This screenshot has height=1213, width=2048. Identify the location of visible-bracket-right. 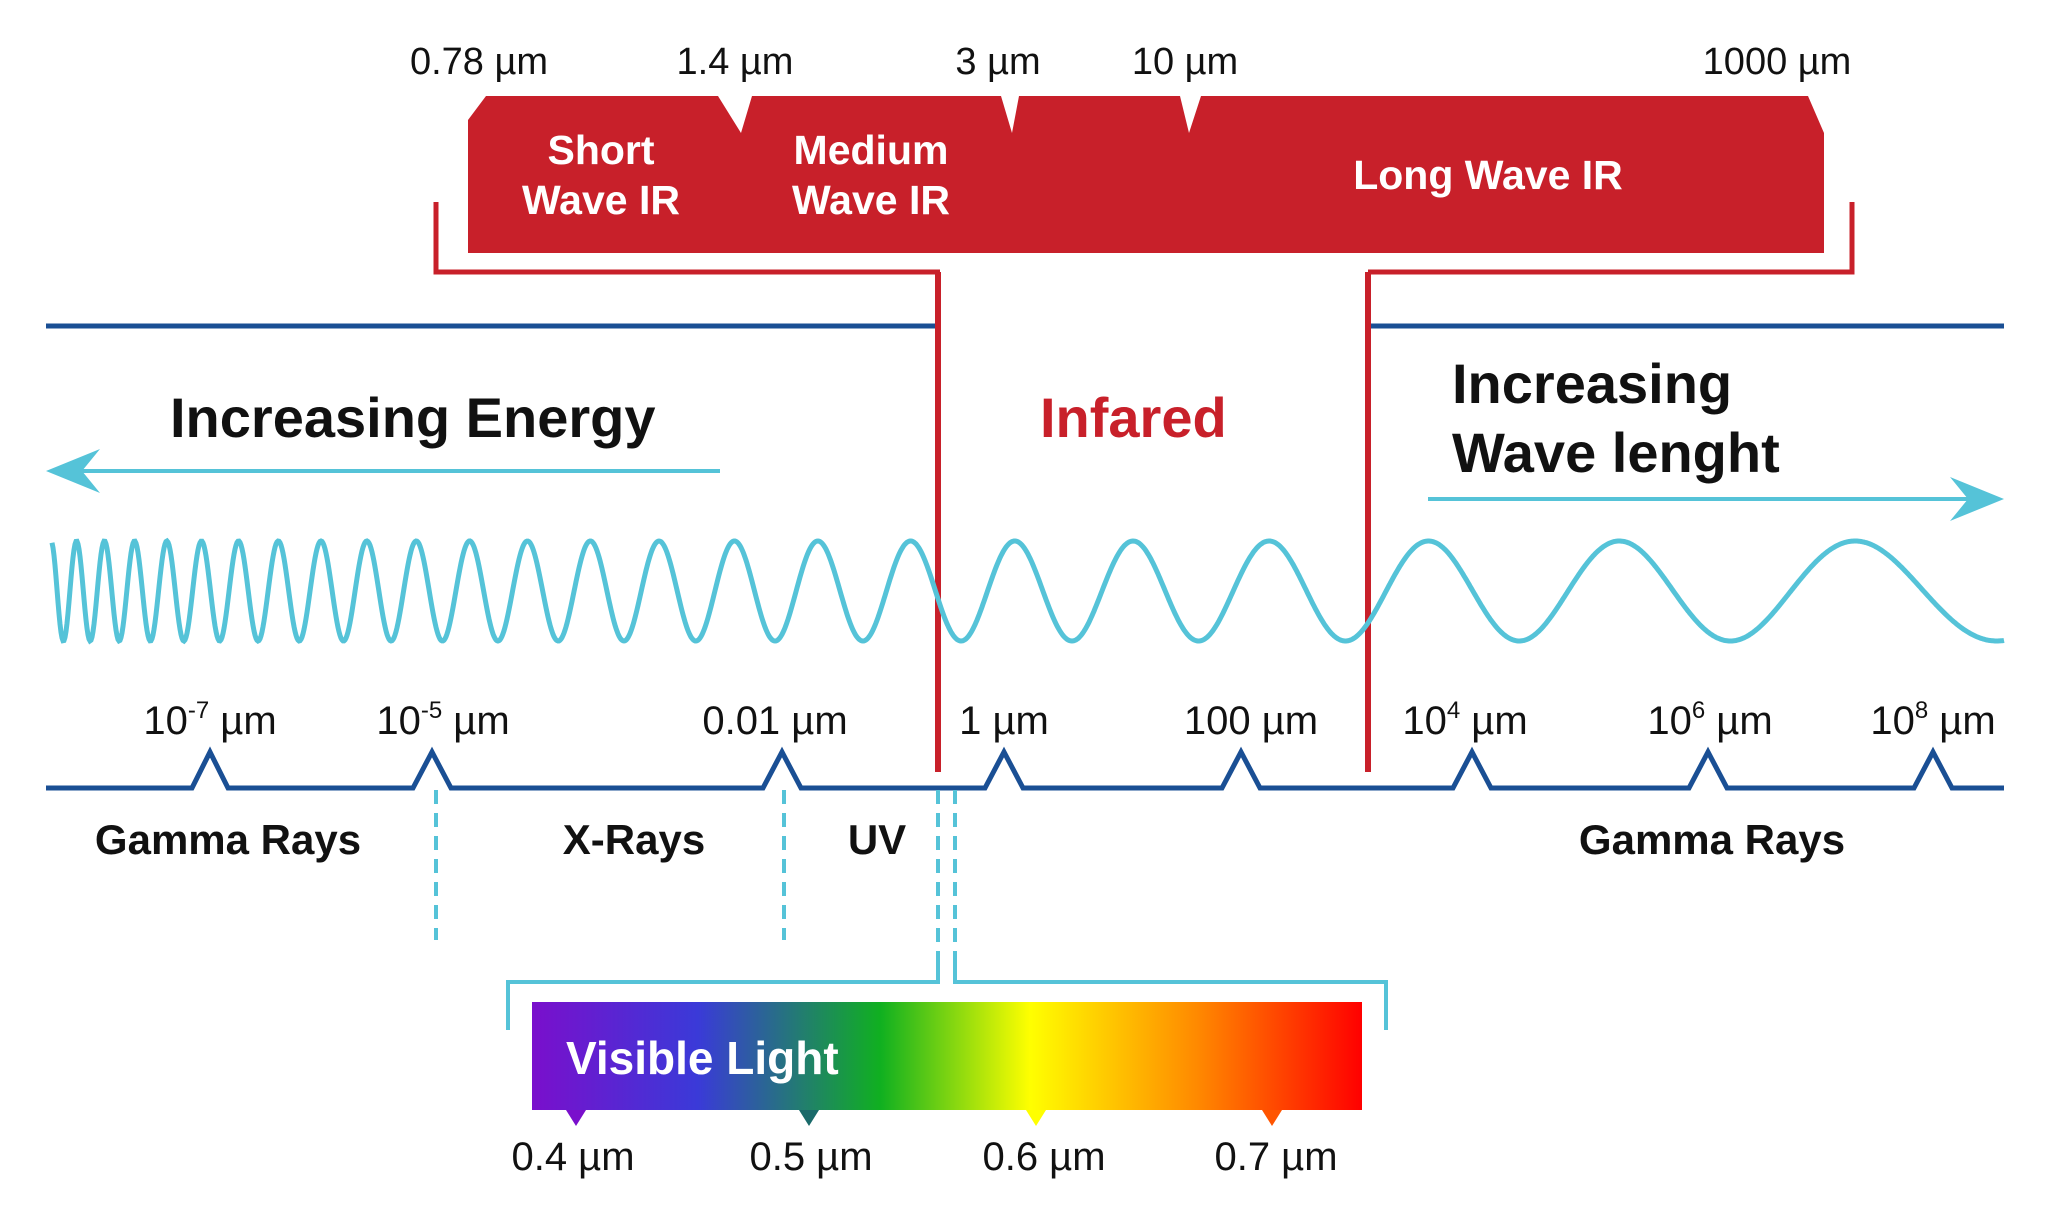
(1170, 992).